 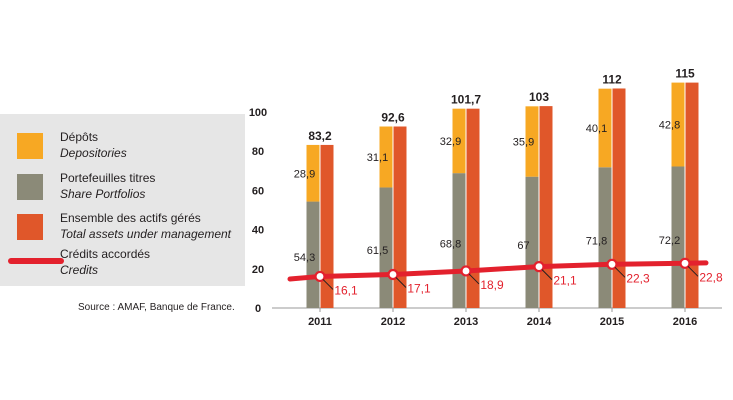 What do you see at coordinates (346, 290) in the screenshot?
I see `data-label-credits: 16,1` at bounding box center [346, 290].